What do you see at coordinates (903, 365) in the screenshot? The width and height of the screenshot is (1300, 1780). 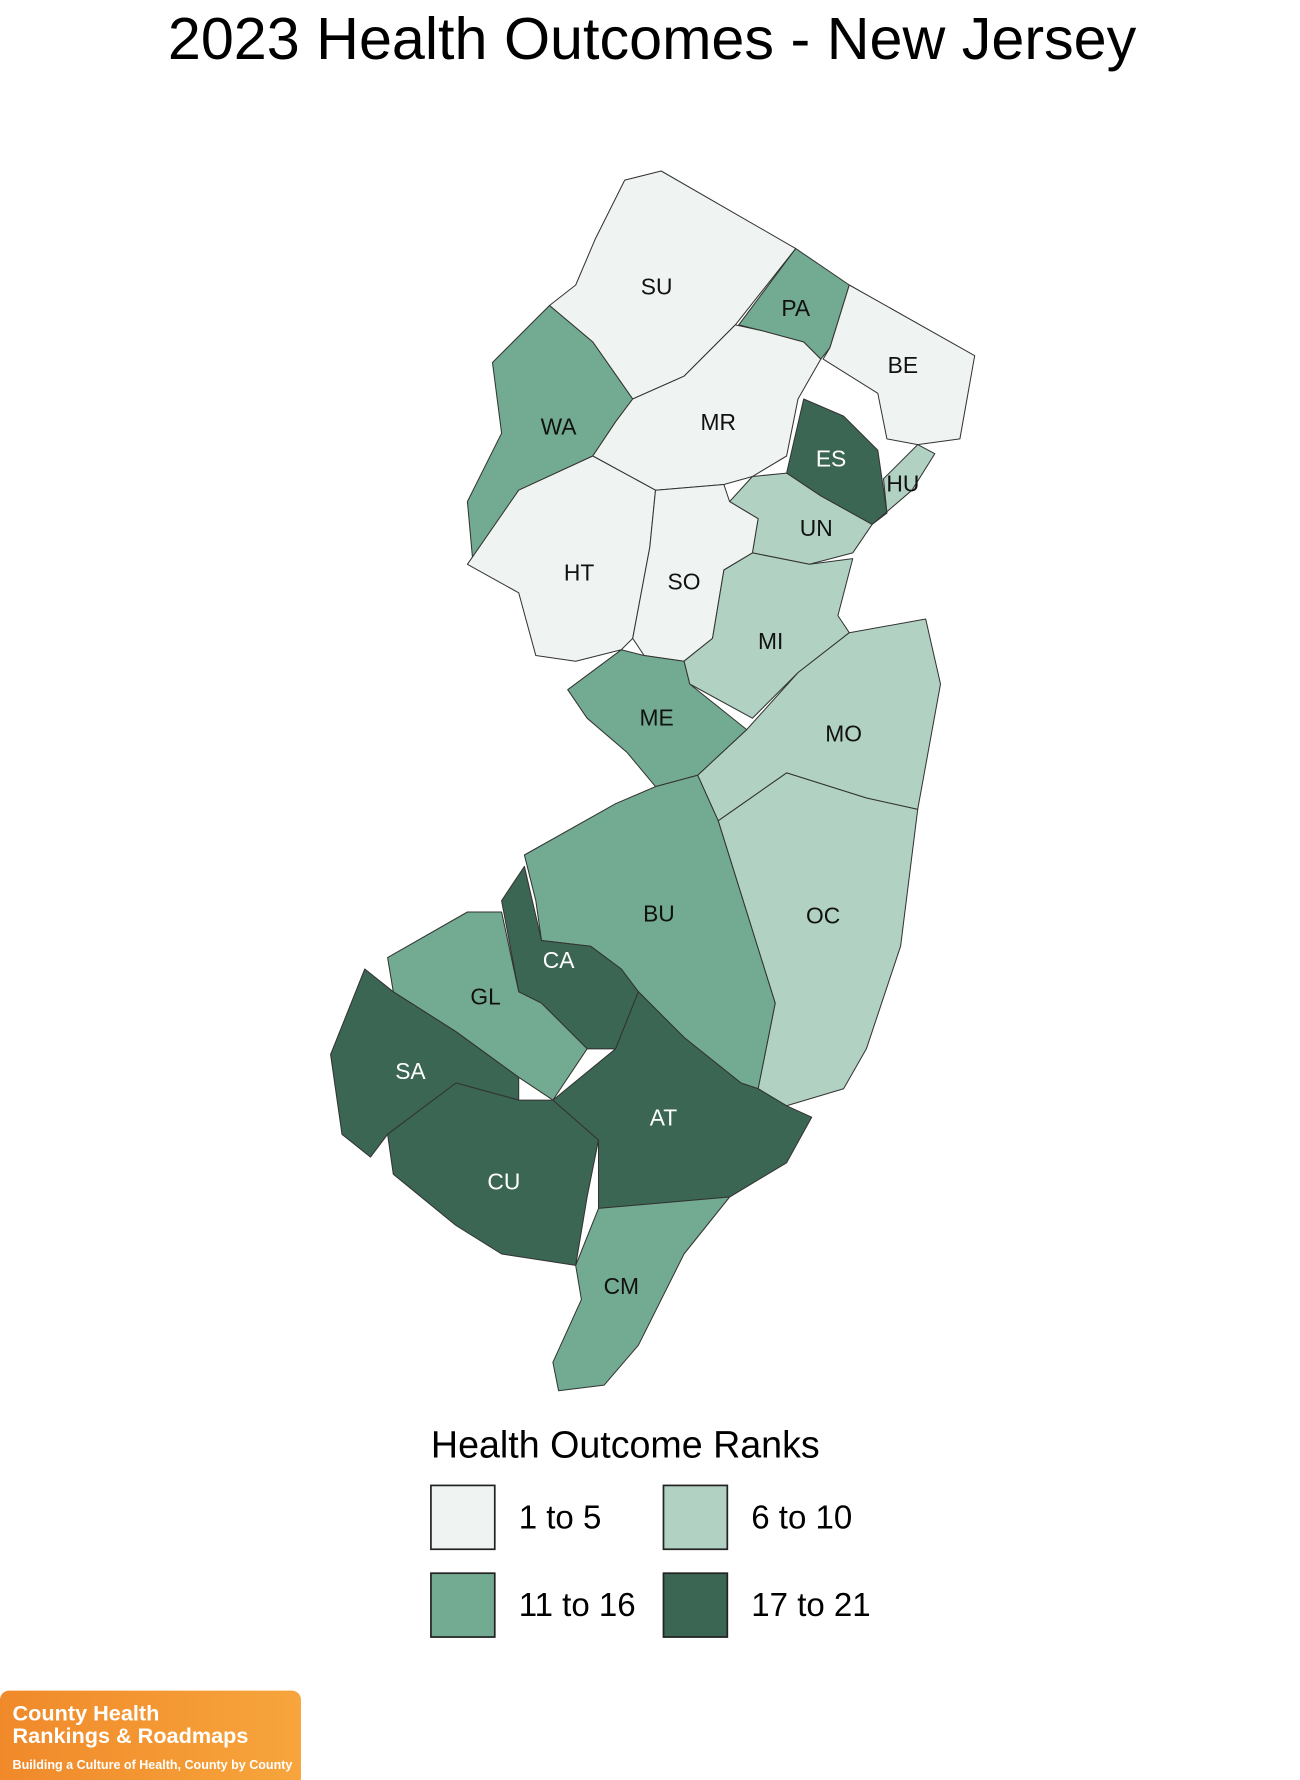 I see `county-label: BE` at bounding box center [903, 365].